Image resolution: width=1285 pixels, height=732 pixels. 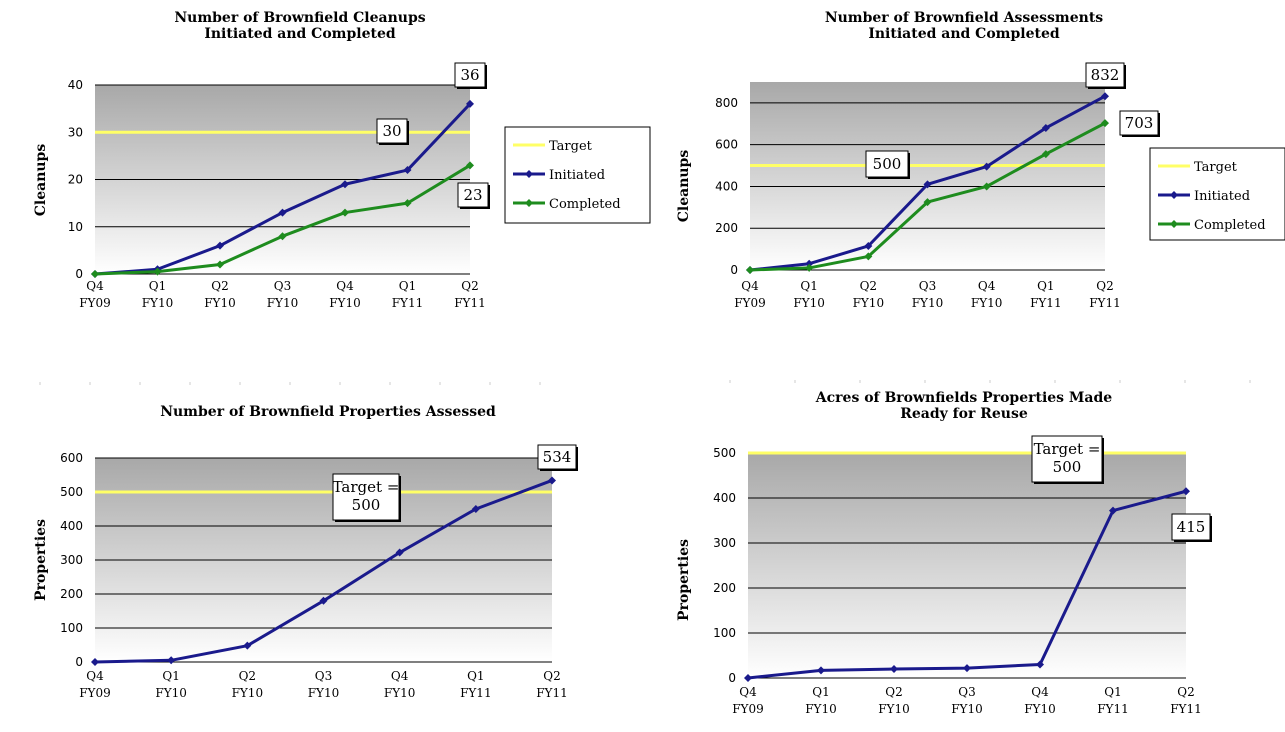 I want to click on callout-label: 415, so click(x=1191, y=527).